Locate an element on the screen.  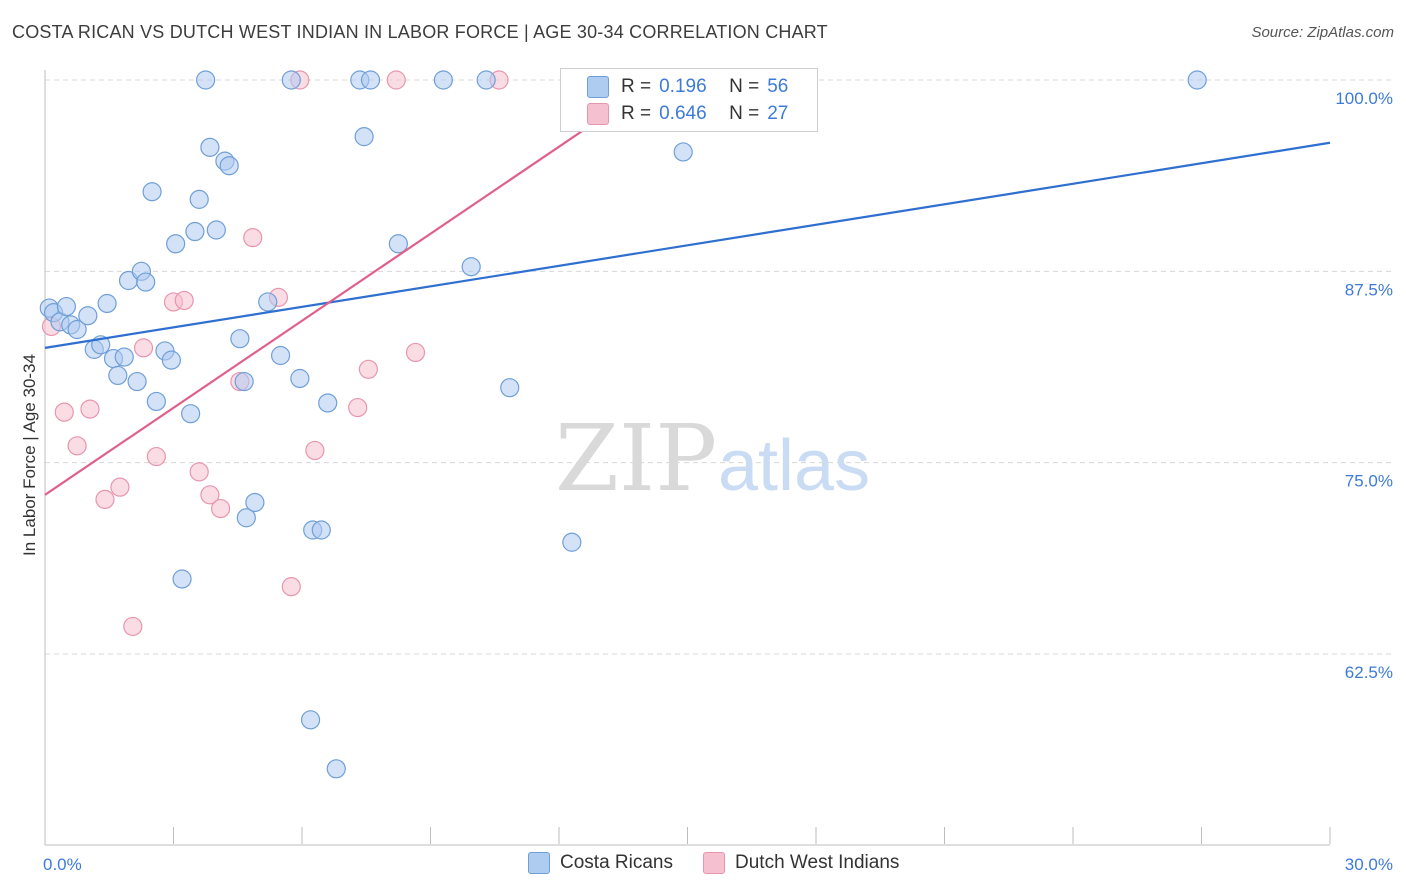
legend-item-costa-ricans: Costa Ricans is located at coordinates (600, 863).